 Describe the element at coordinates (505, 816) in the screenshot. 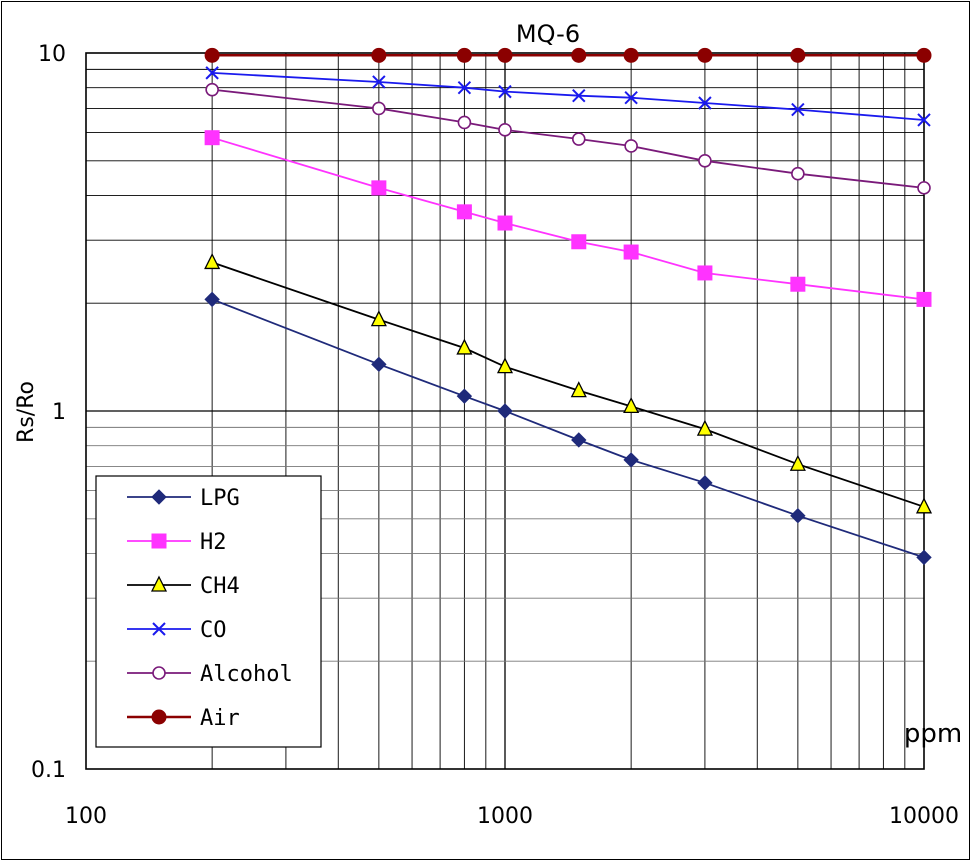

I see `x-tick-label: 1000` at that location.